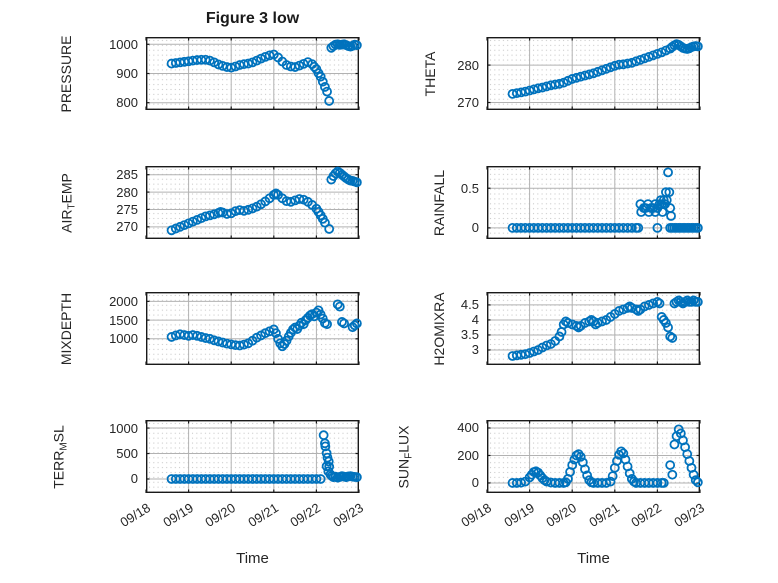 The width and height of the screenshot is (778, 583). Describe the element at coordinates (469, 305) in the screenshot. I see `y-tick-label: 4.5` at that location.